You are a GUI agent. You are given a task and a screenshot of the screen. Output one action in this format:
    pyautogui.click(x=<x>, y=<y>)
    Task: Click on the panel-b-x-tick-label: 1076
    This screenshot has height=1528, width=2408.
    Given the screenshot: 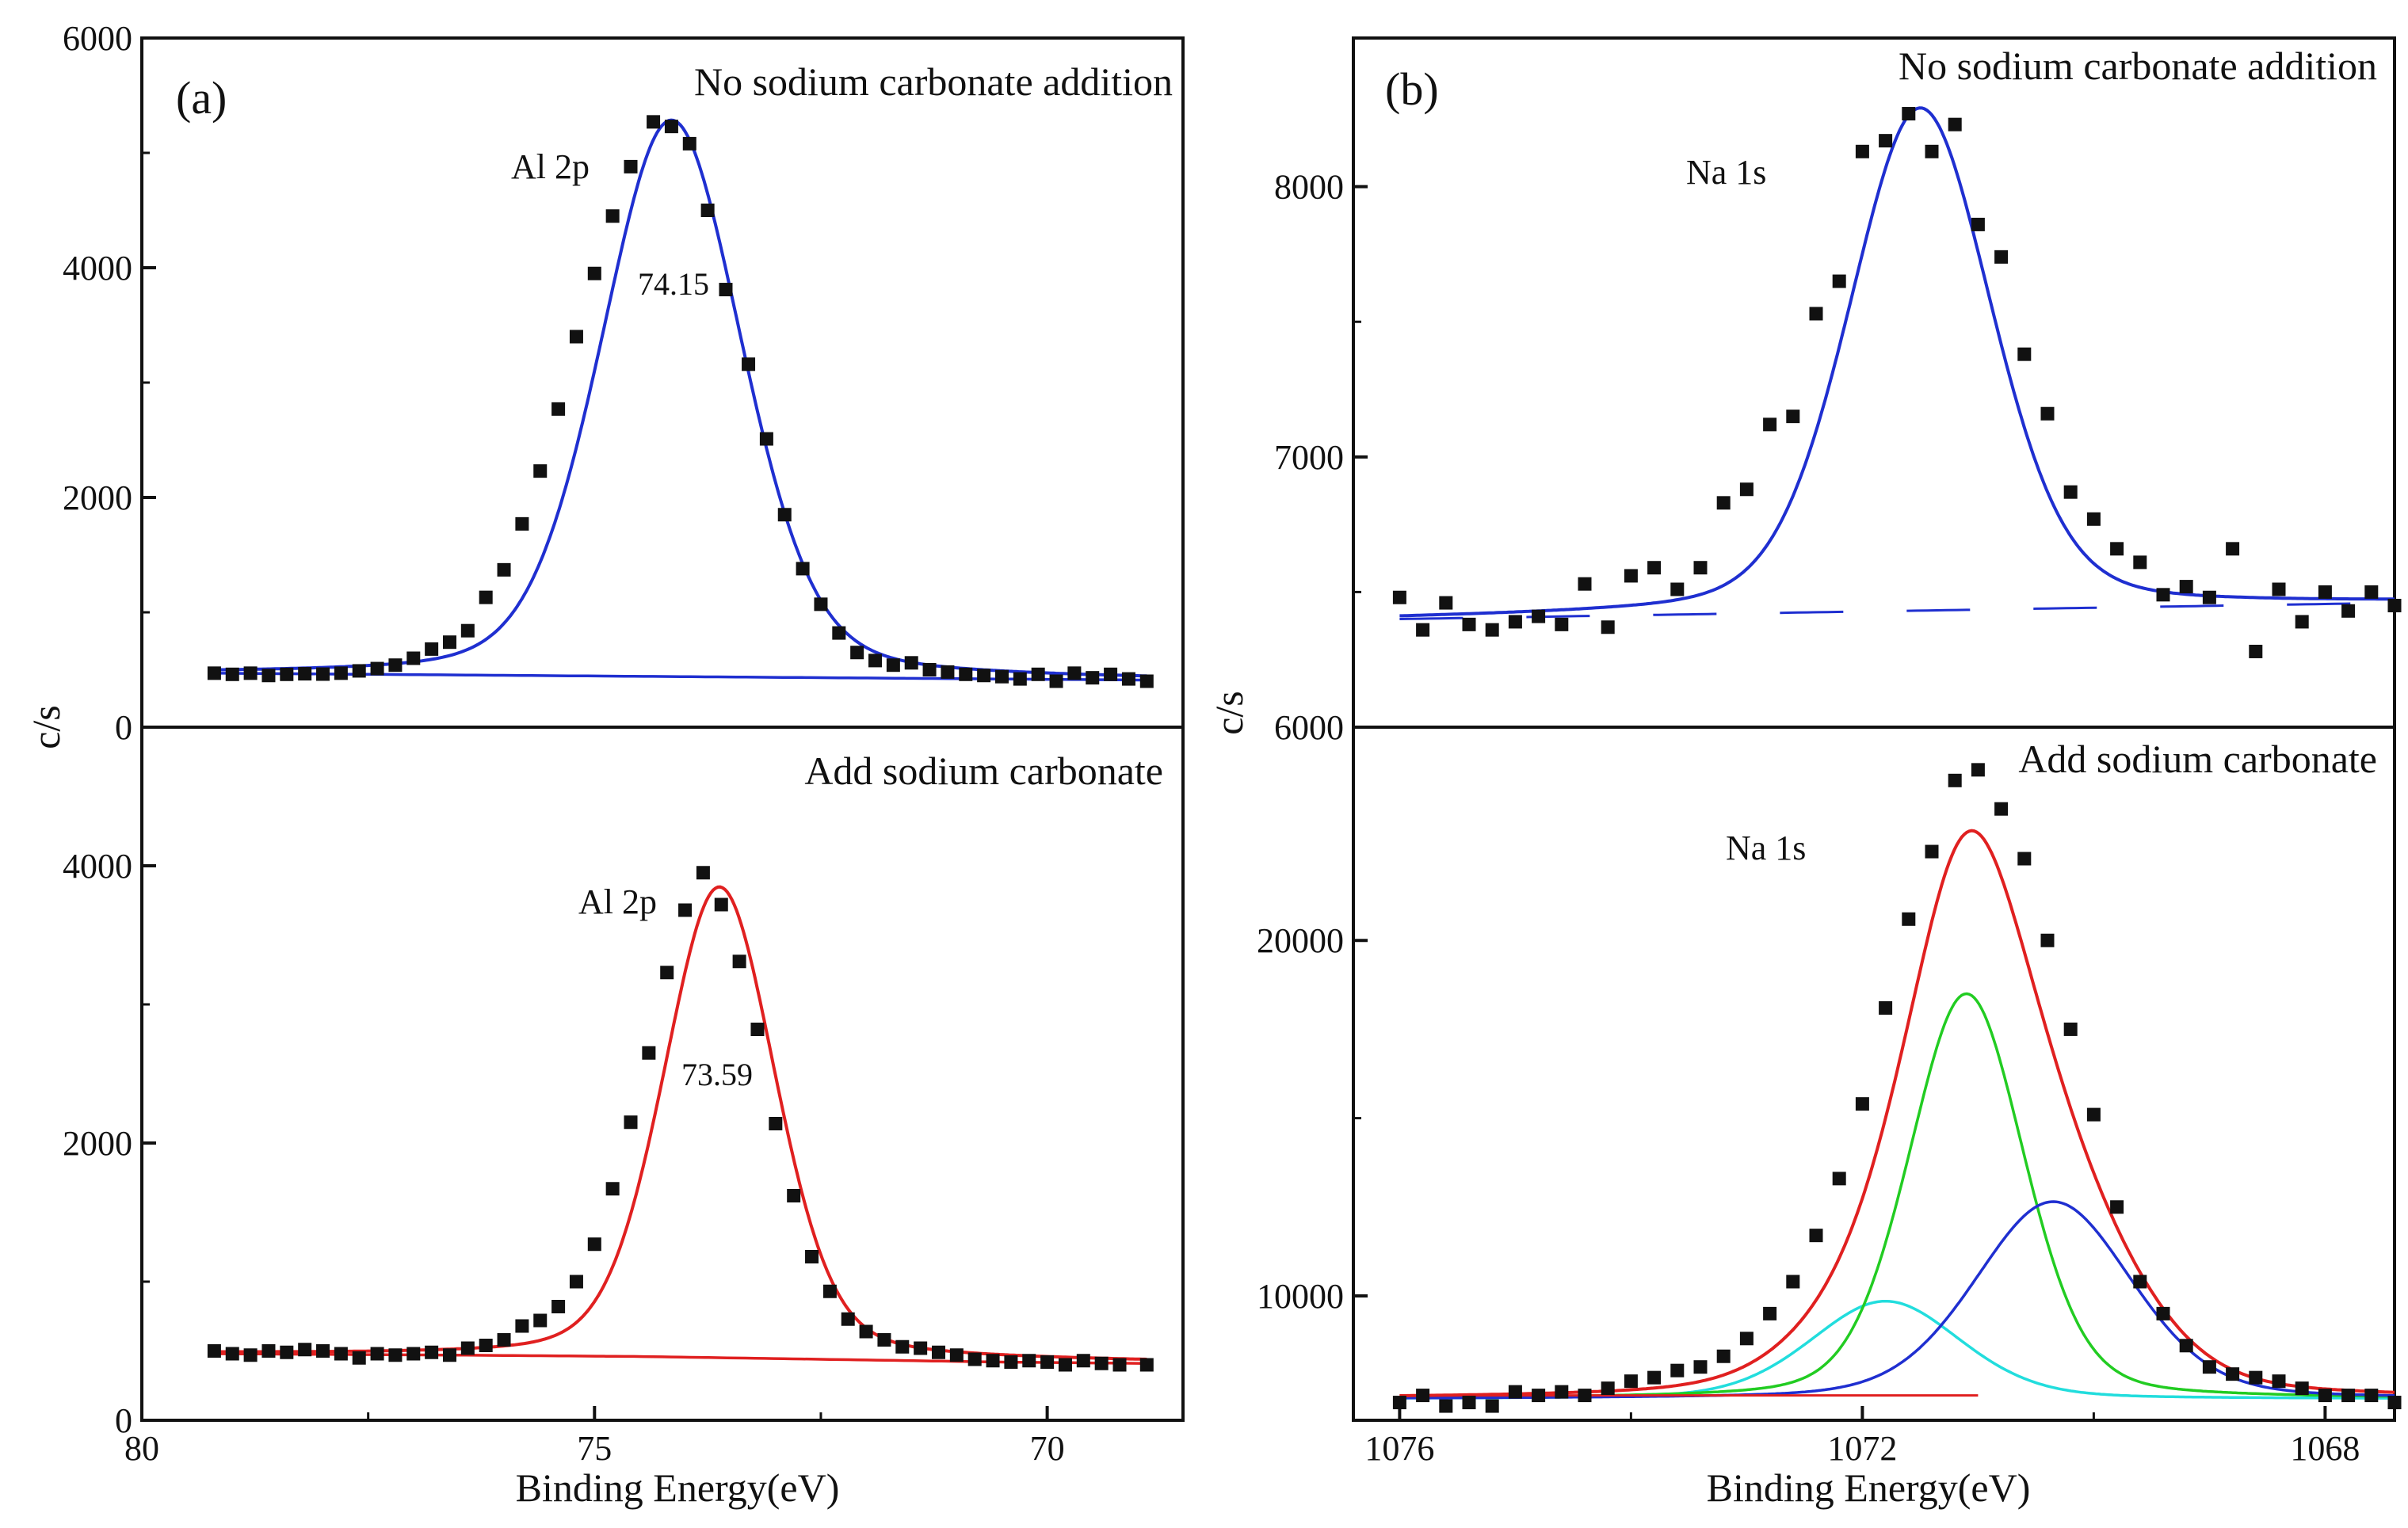 What is the action you would take?
    pyautogui.click(x=1399, y=1448)
    